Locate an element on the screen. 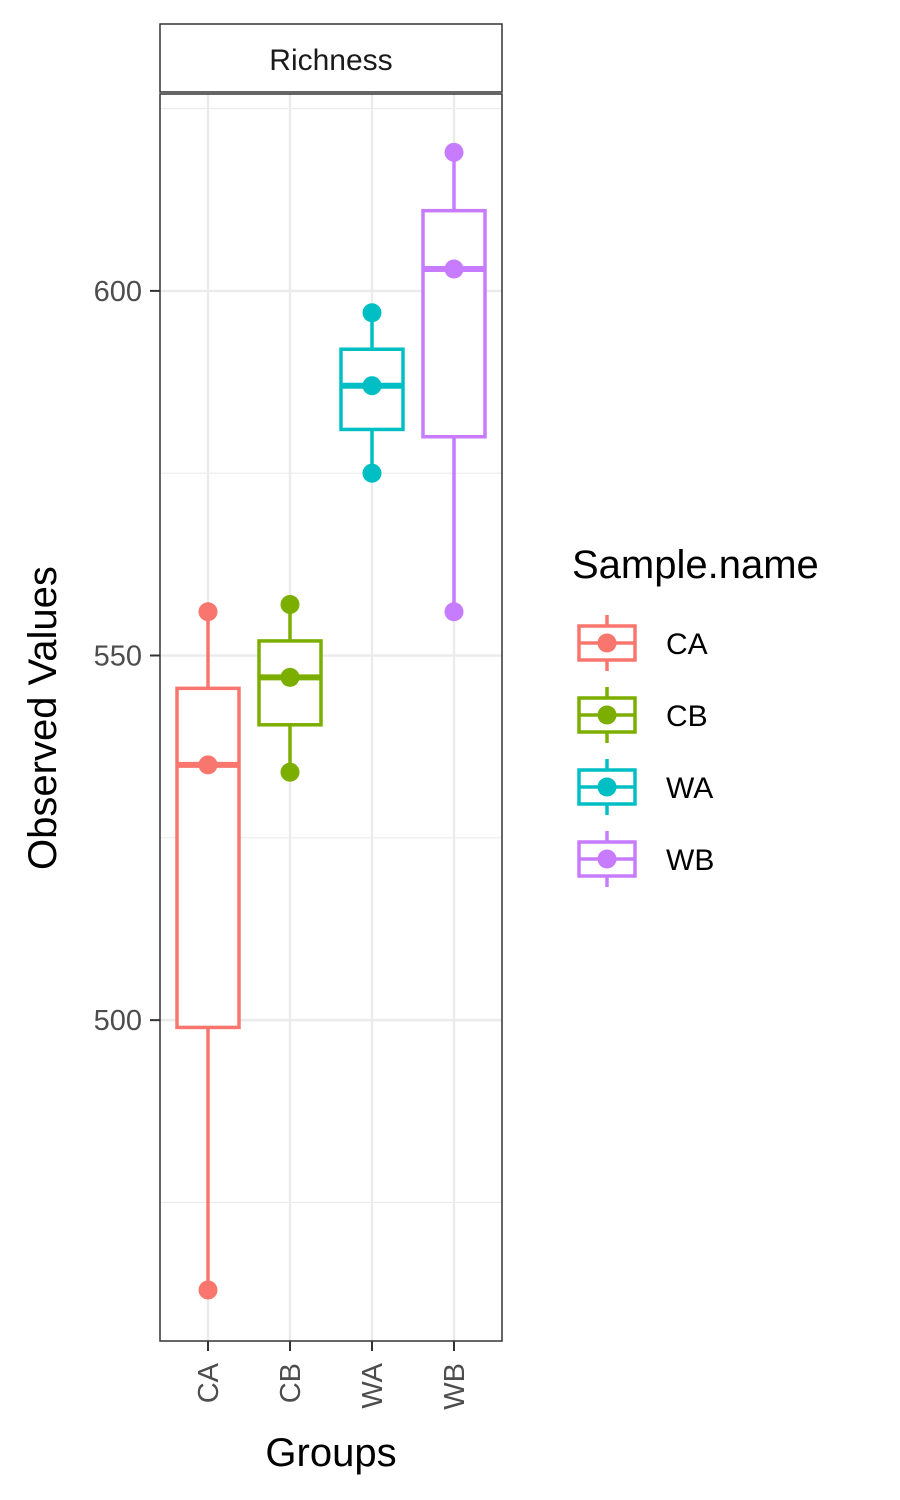 The width and height of the screenshot is (900, 1500). facet-strip-background is located at coordinates (331, 58).